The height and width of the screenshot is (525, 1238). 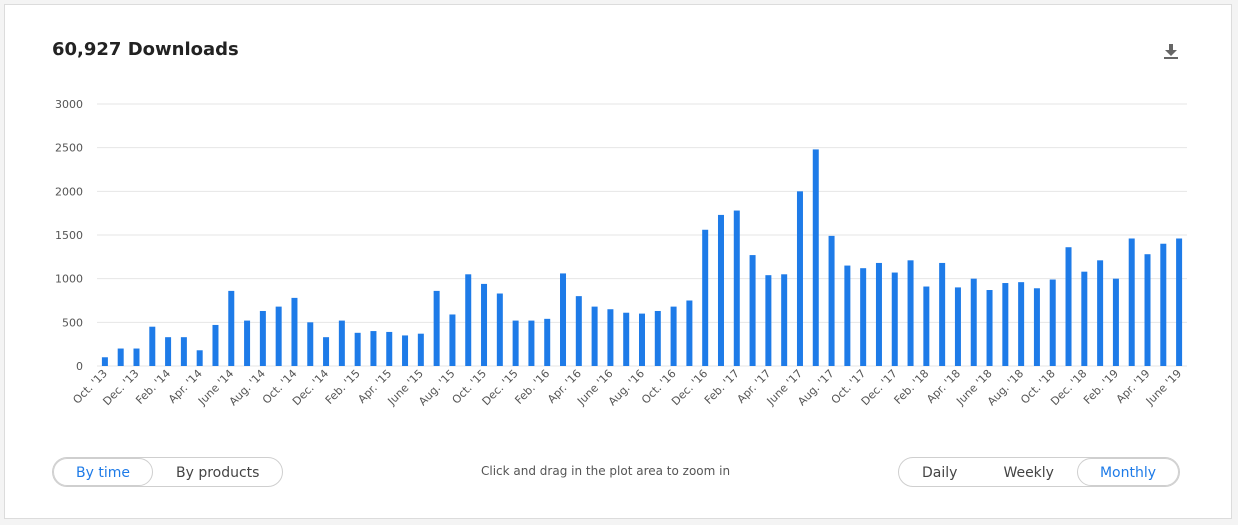 What do you see at coordinates (69, 148) in the screenshot?
I see `y-tick-label: 2500` at bounding box center [69, 148].